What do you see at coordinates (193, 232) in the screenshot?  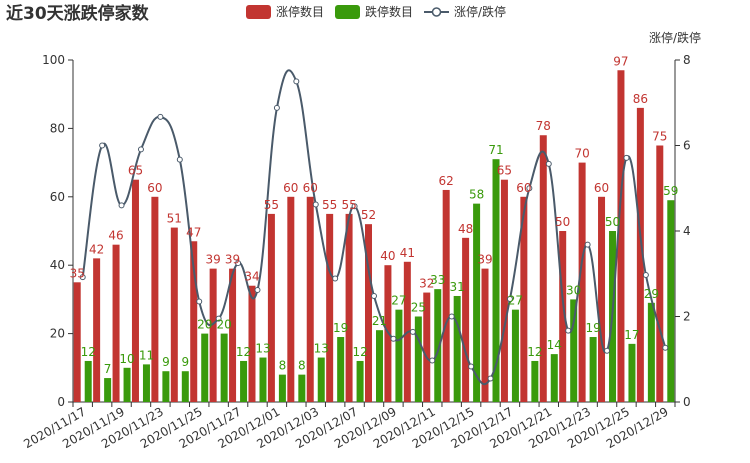 I see `label-limit-up: 47` at bounding box center [193, 232].